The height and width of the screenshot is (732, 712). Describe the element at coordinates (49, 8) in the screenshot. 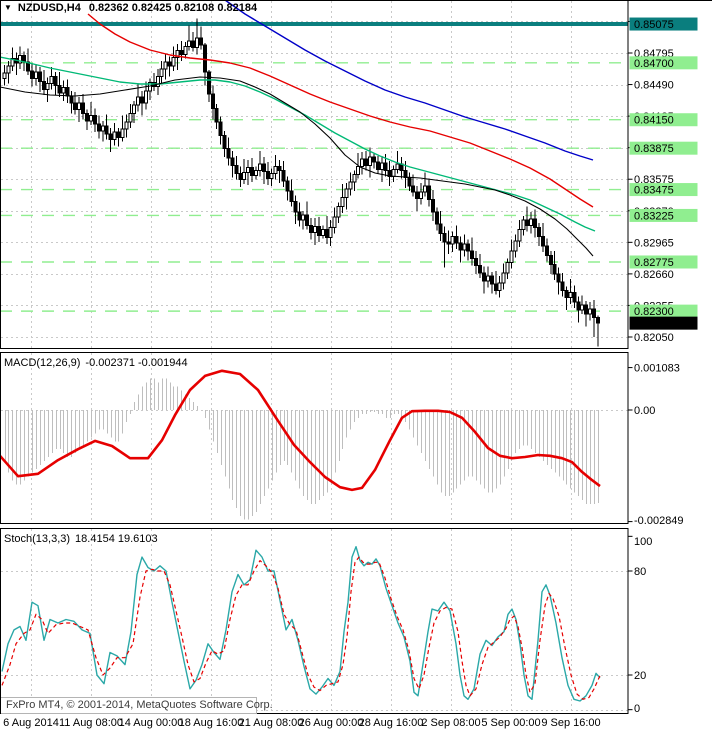

I see `chart-title-symbol: NZDUSD,H4` at that location.